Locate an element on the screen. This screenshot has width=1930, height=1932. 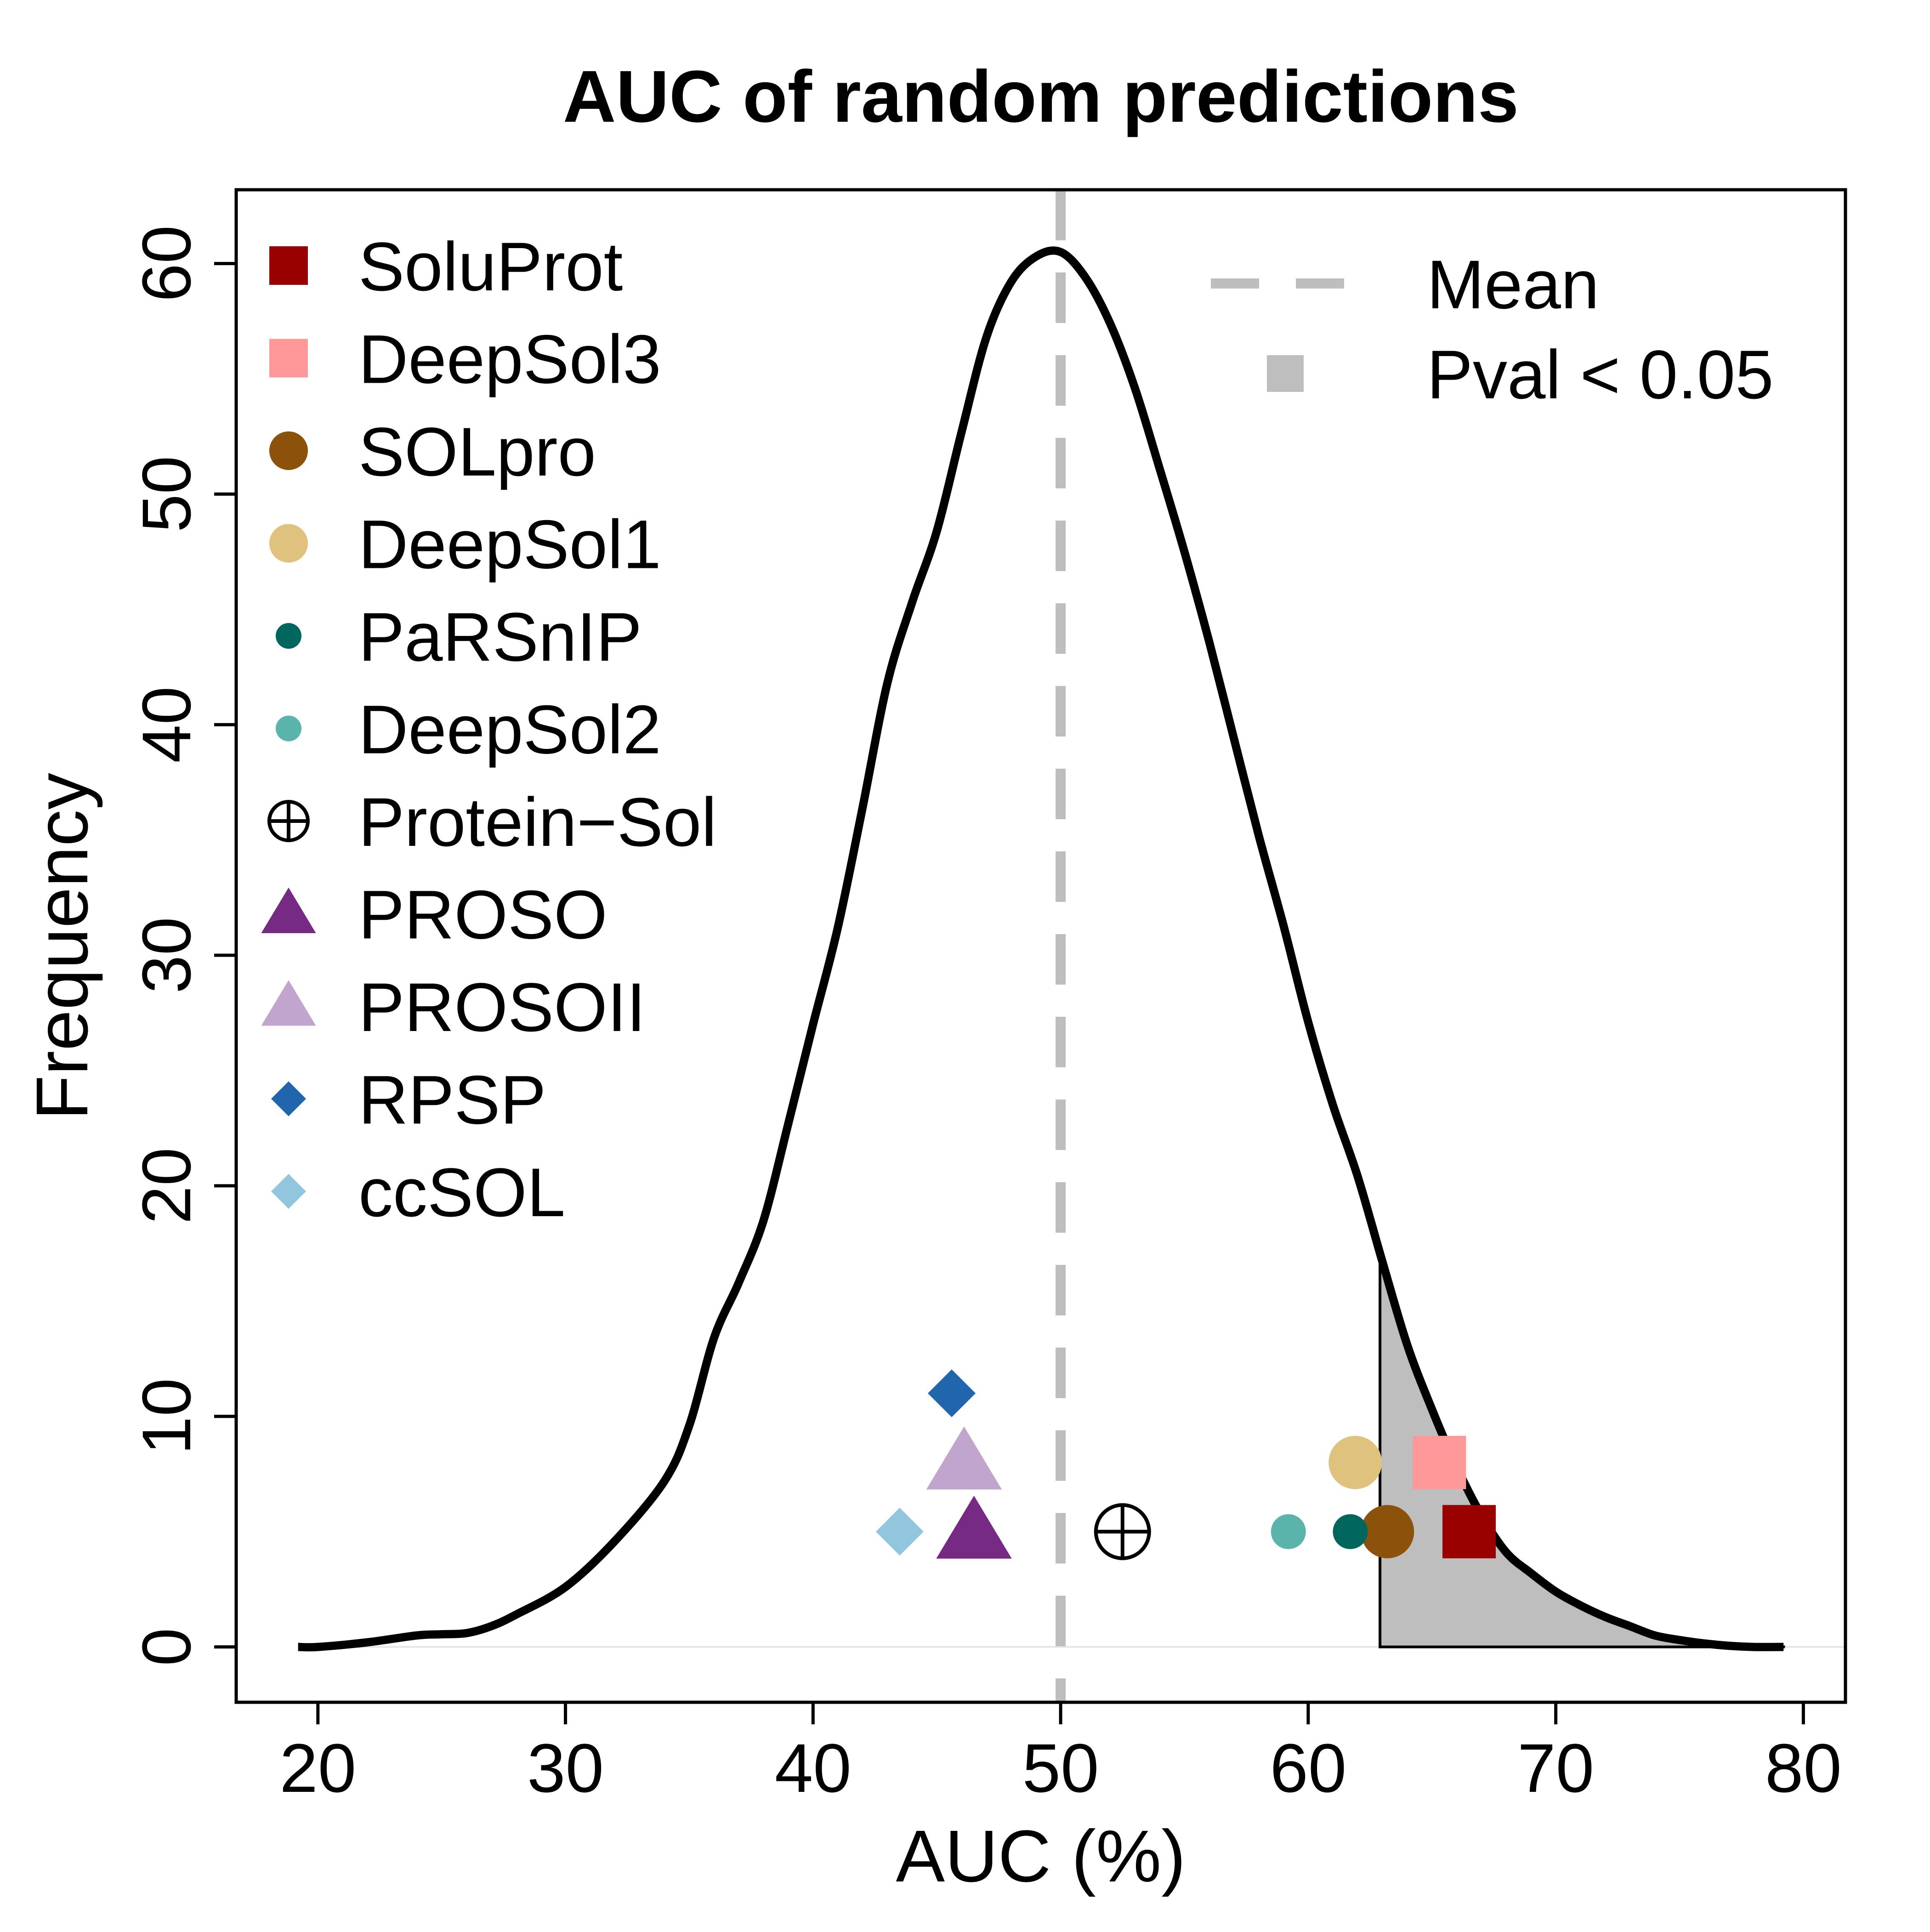
x-tick-label-20: 20 is located at coordinates (317, 1768).